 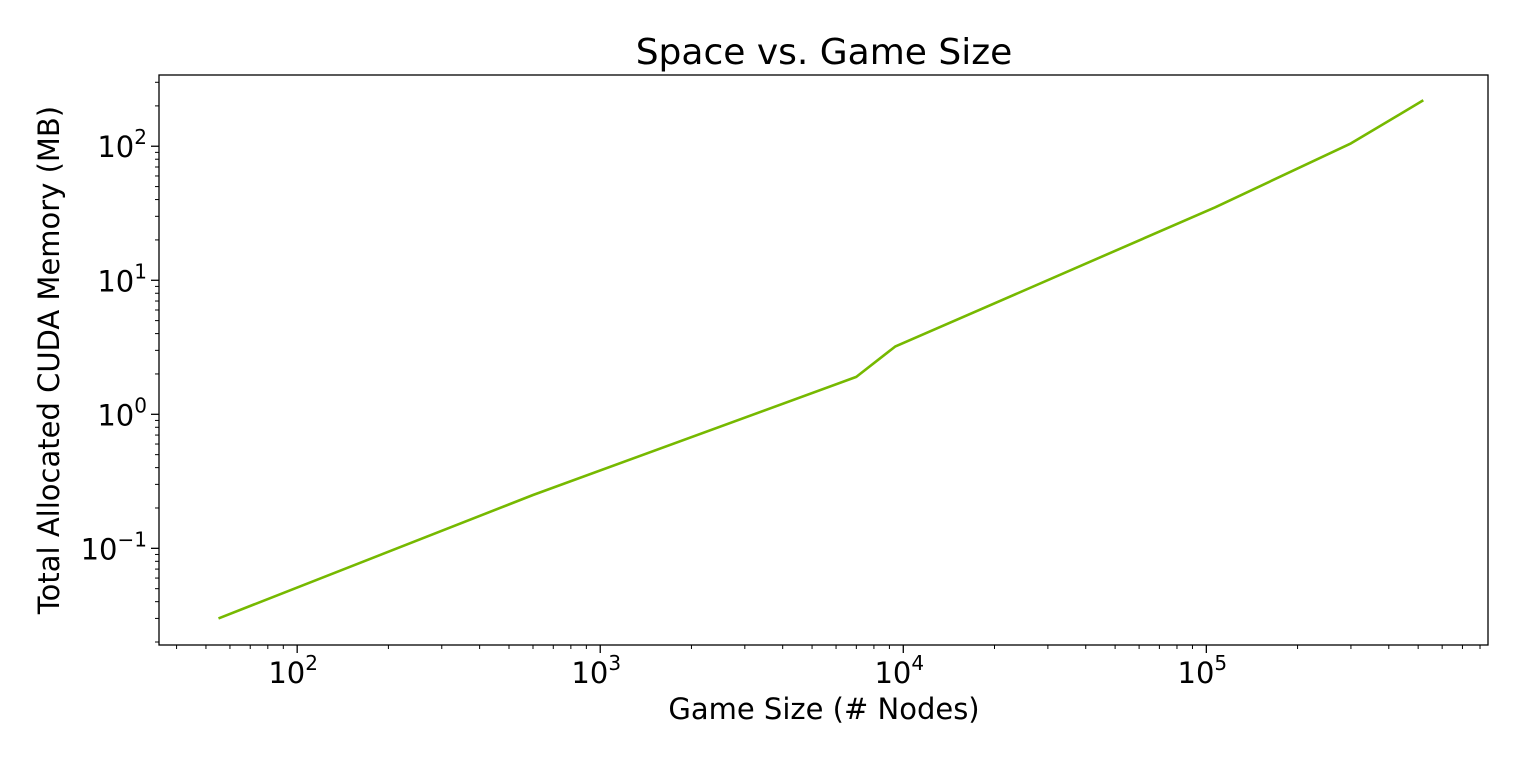 What do you see at coordinates (49, 360) in the screenshot?
I see `y-axis-label: Total Allocated CUDA Memory (MB)` at bounding box center [49, 360].